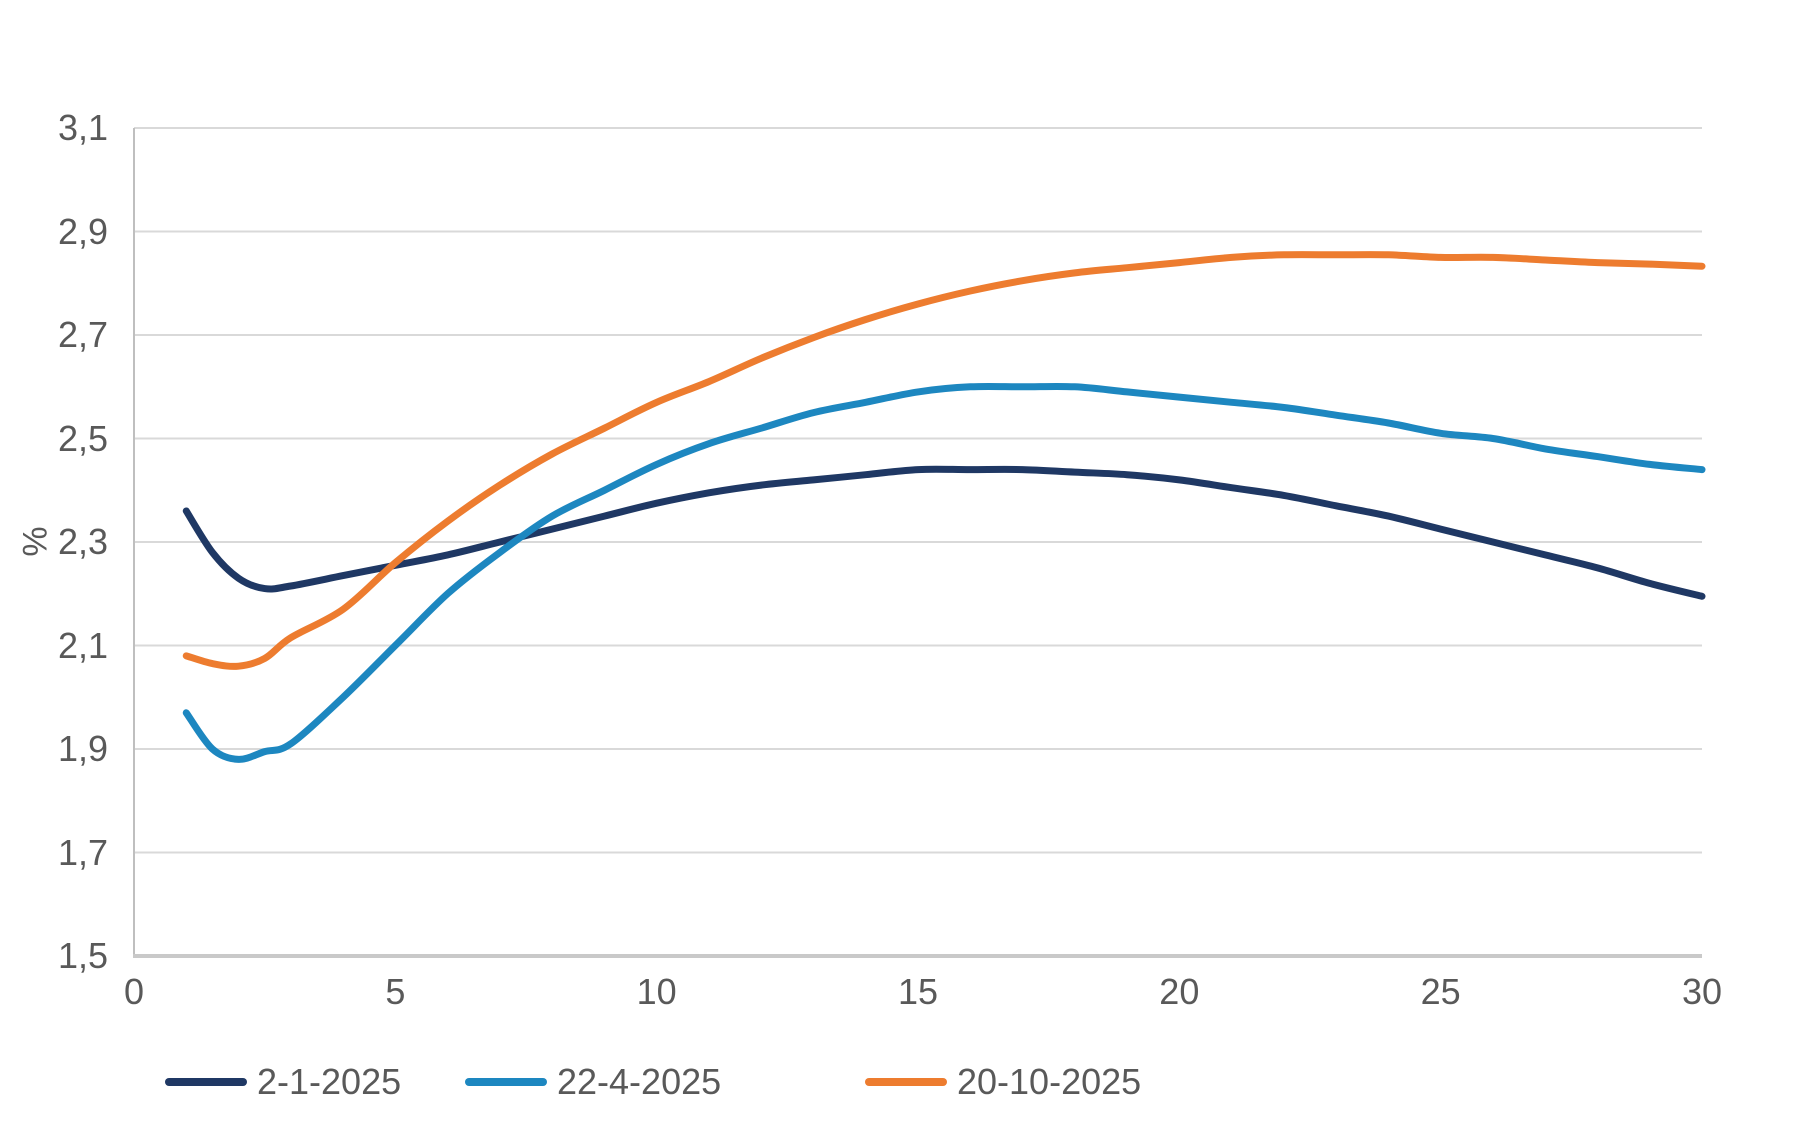  Describe the element at coordinates (656, 991) in the screenshot. I see `x-tick-label: 10` at that location.